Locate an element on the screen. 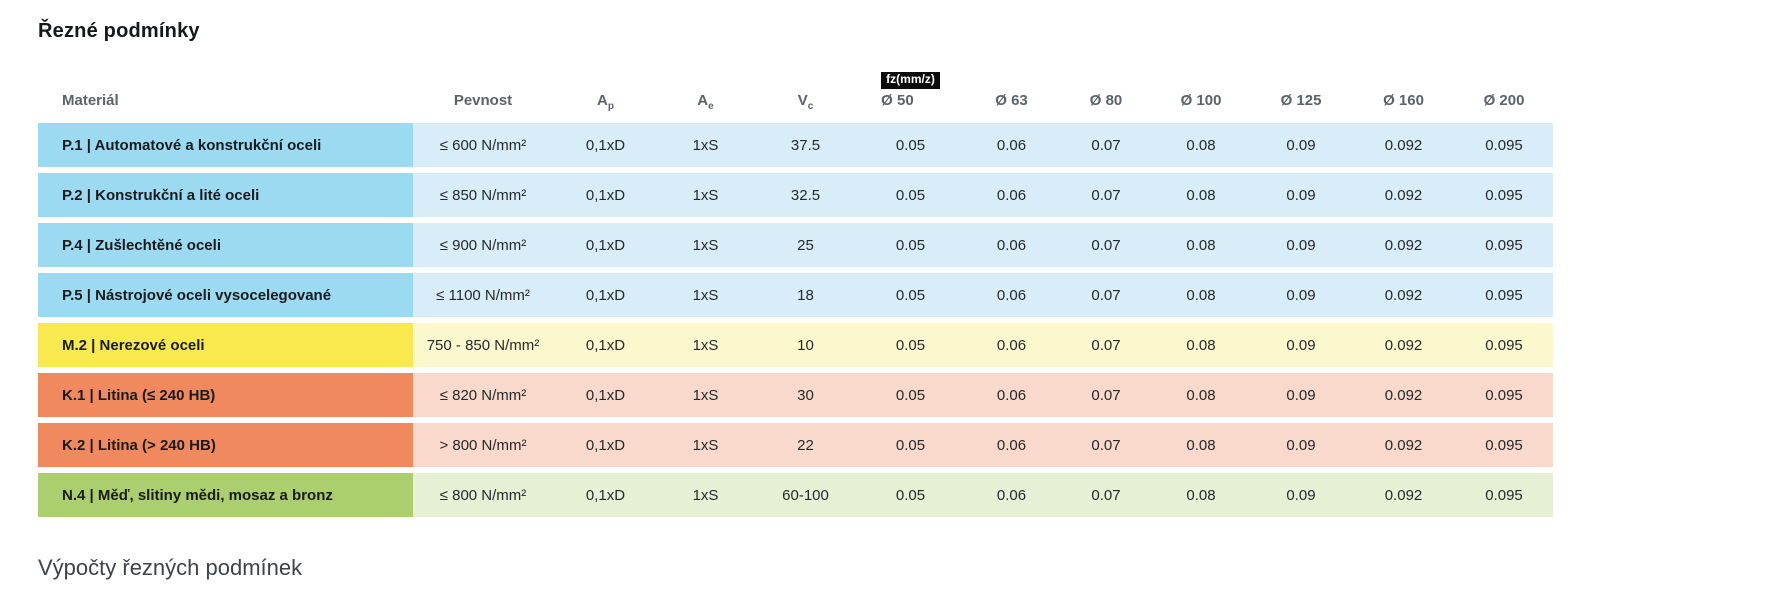  header-dia-50: fz(mm/z) Ø 50 is located at coordinates (910, 87).